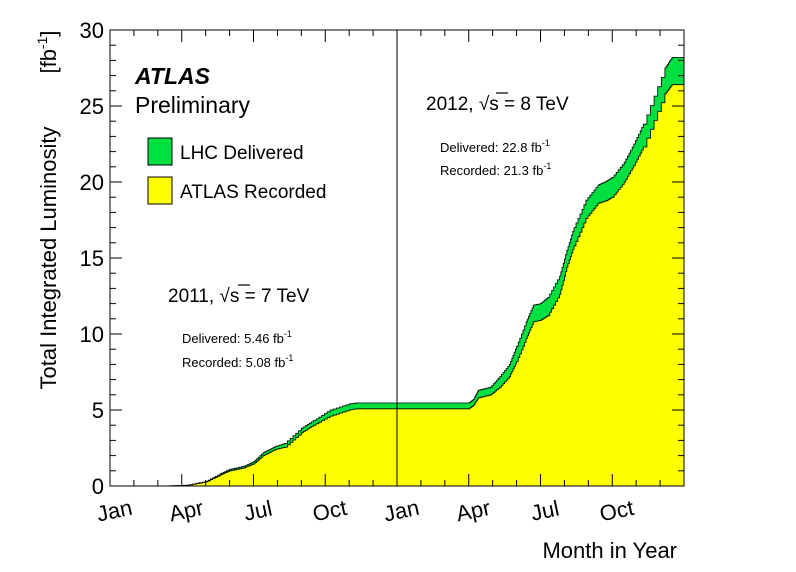  I want to click on annotation-2012-title: 2012, √s = 8 TeV, so click(497, 104).